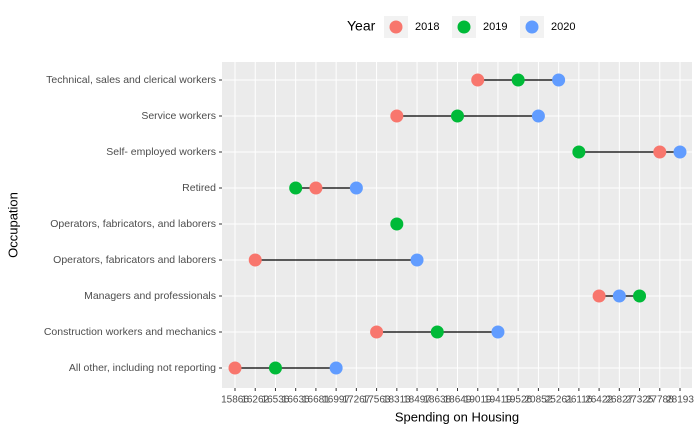 This screenshot has width=700, height=437. What do you see at coordinates (356, 400) in the screenshot?
I see `x-tick-label: 17267` at bounding box center [356, 400].